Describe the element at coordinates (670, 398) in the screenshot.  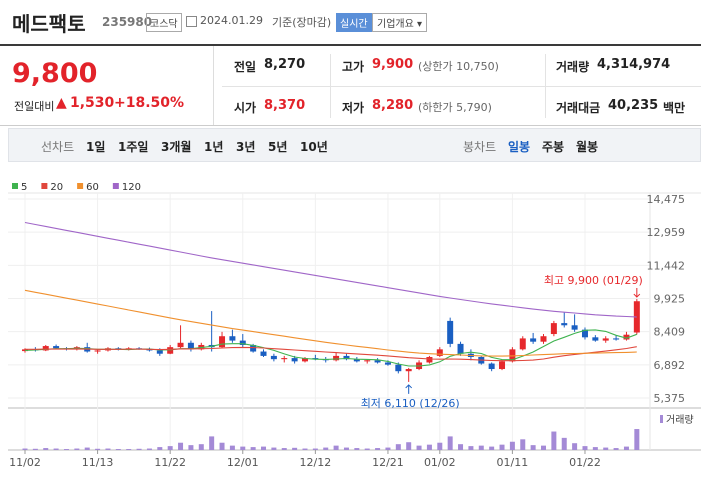
I see `y-tick-label: 5,375` at that location.